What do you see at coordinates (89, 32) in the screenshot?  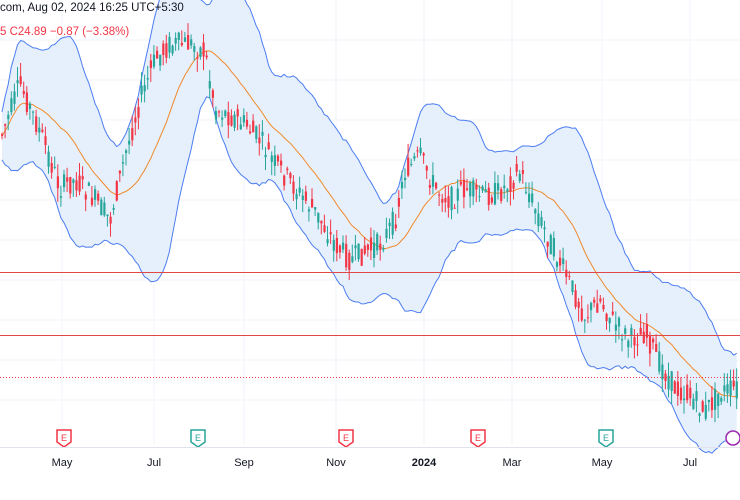 I see `ohlc-change: −0.87 (−3.38%)` at bounding box center [89, 32].